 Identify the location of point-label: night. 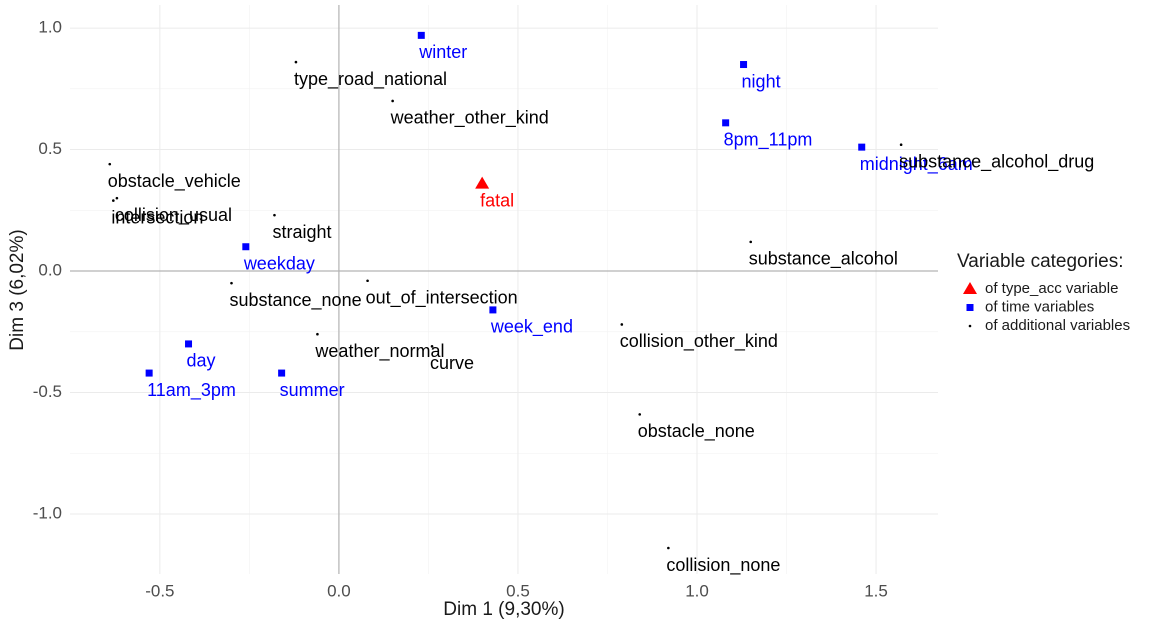
(761, 81).